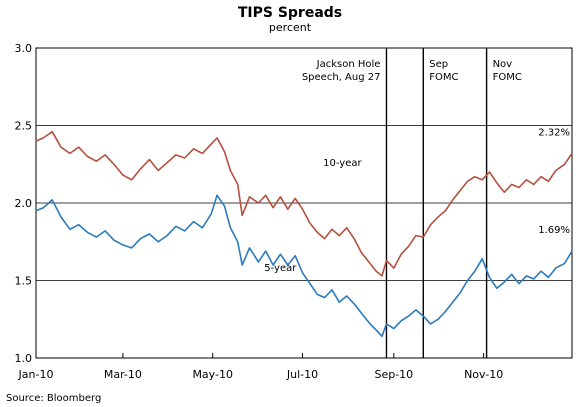 This screenshot has height=407, width=580. I want to click on chart-subtitle: percent, so click(290, 27).